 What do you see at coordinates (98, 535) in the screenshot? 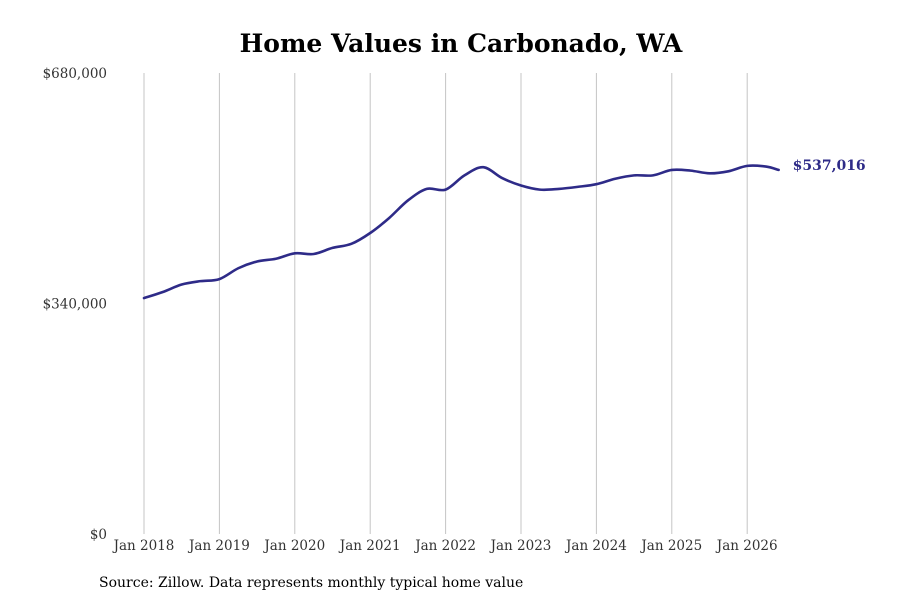
I see `y-tick-label: $0` at bounding box center [98, 535].